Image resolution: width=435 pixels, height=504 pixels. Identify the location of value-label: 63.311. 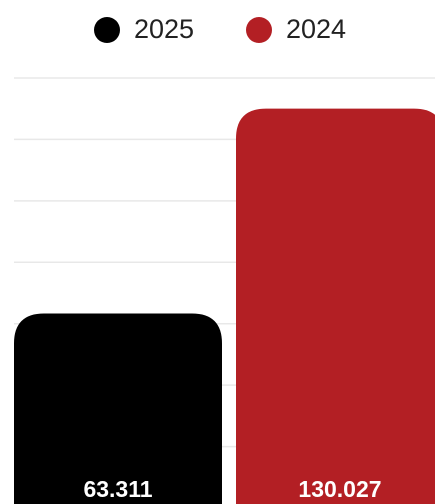
(117, 489).